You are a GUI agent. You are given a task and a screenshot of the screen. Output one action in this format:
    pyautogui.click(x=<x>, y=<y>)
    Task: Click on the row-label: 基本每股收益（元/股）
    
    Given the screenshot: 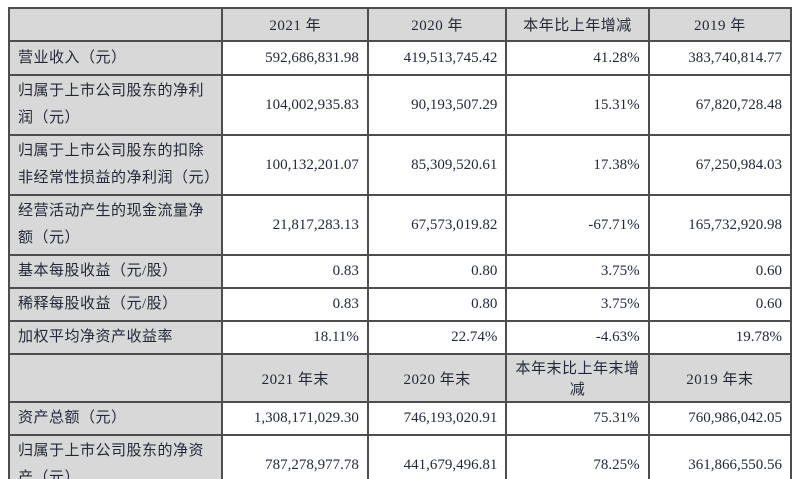 What is the action you would take?
    pyautogui.click(x=115, y=271)
    